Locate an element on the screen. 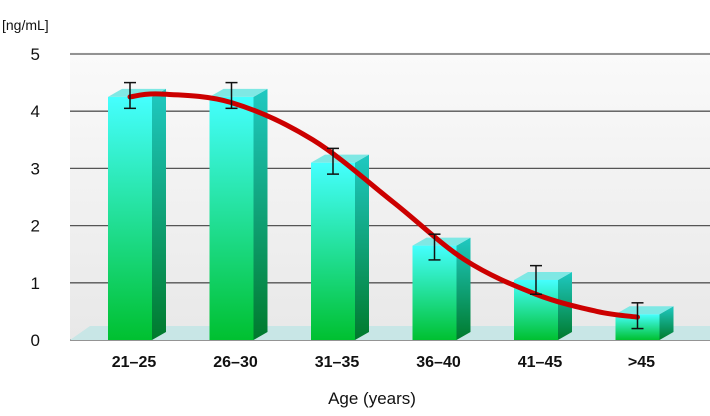 This screenshot has width=710, height=416. unit-label: [ng/mL] is located at coordinates (25, 25).